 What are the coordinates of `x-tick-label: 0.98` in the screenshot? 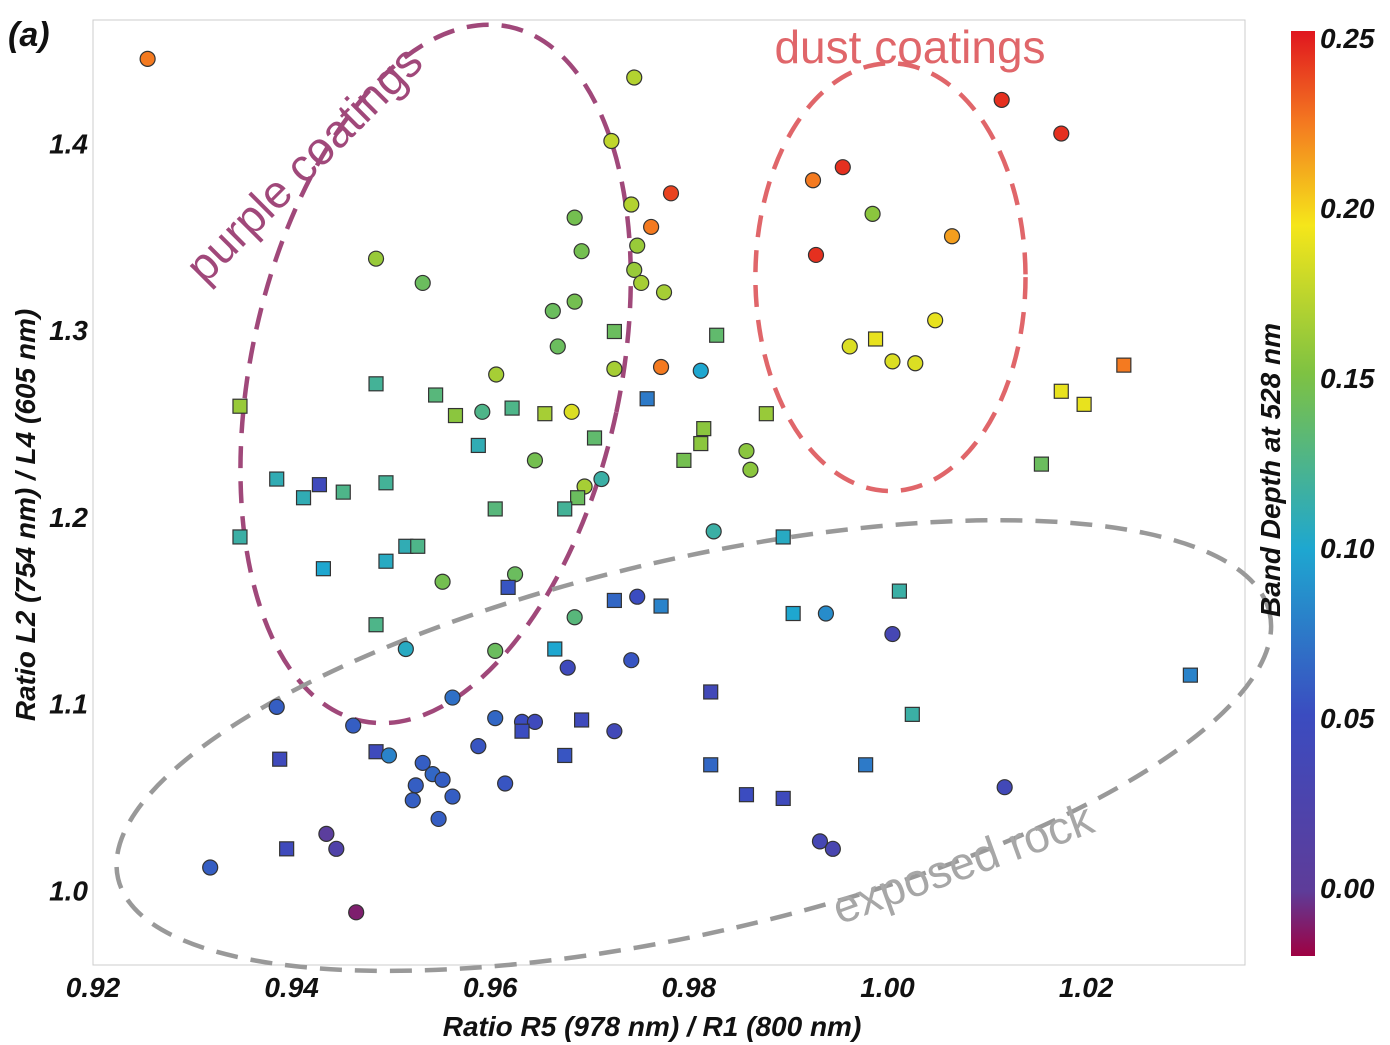 It's located at (689, 987).